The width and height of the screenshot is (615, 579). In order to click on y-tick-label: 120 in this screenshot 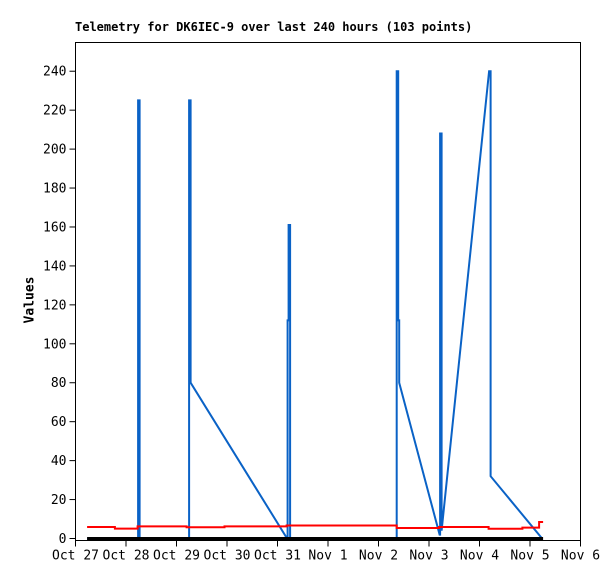, I will do `click(54, 305)`.